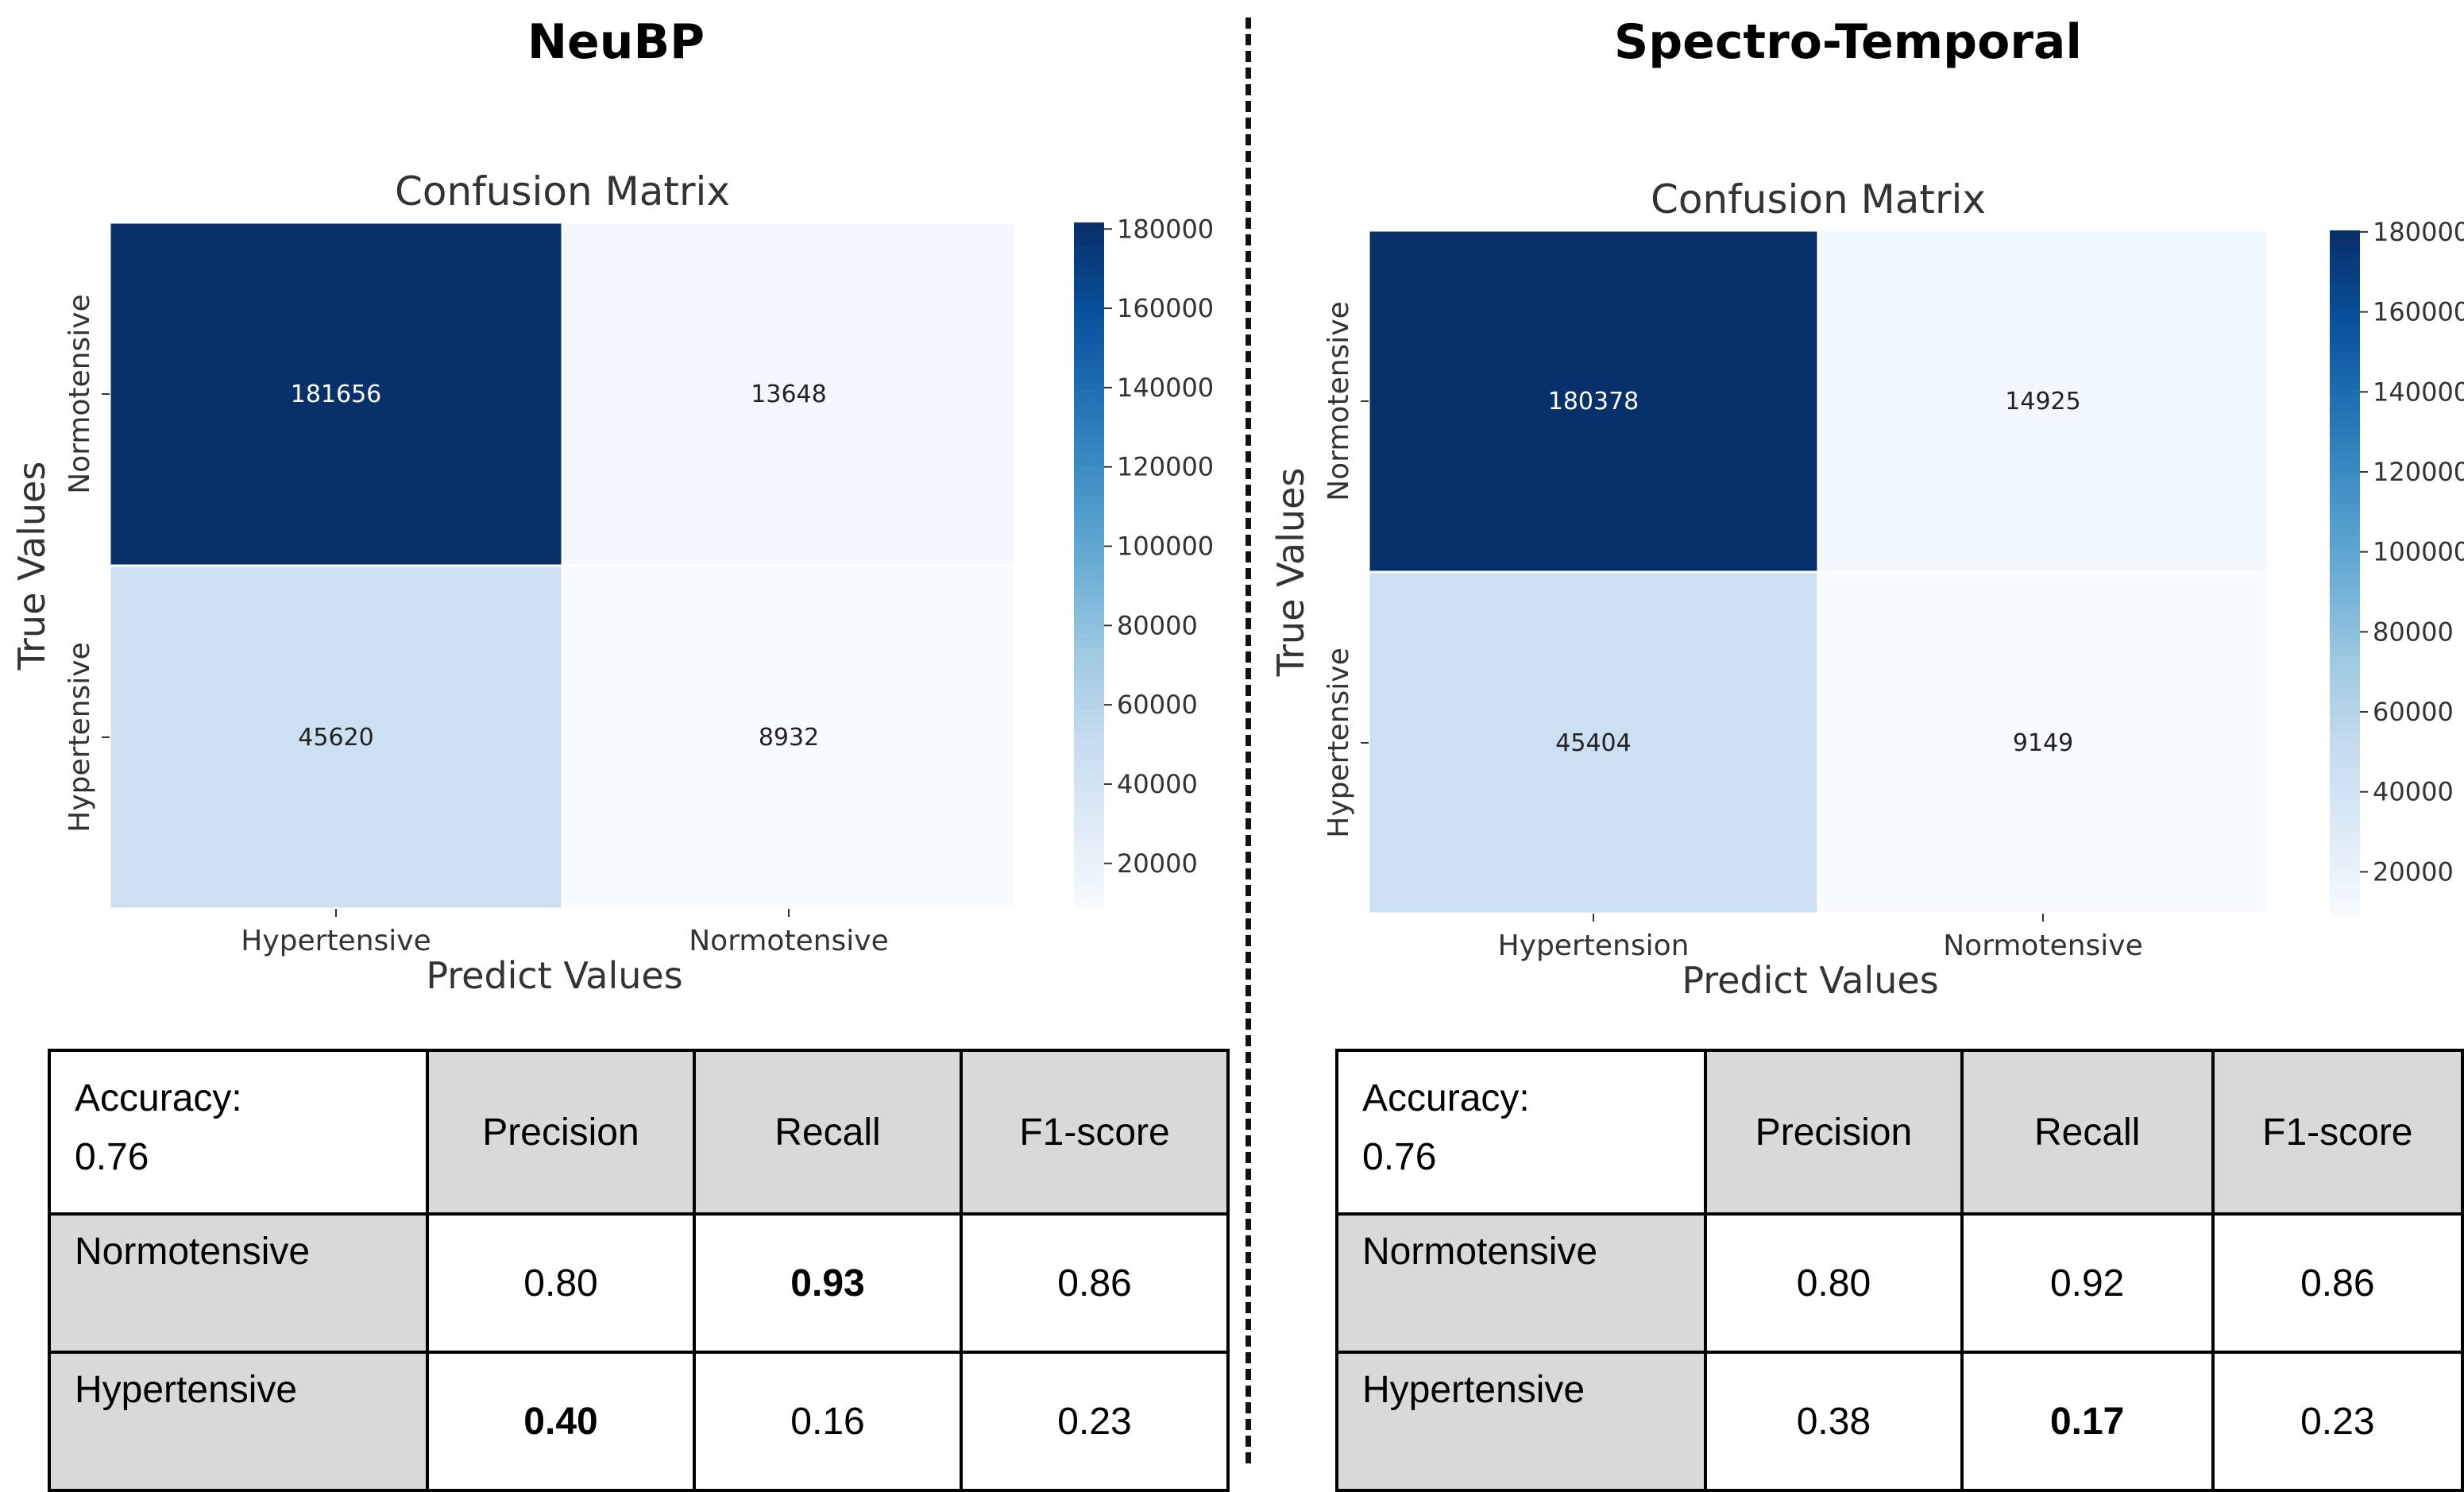  What do you see at coordinates (1157, 863) in the screenshot?
I see `colorbar-tick-label: 20000` at bounding box center [1157, 863].